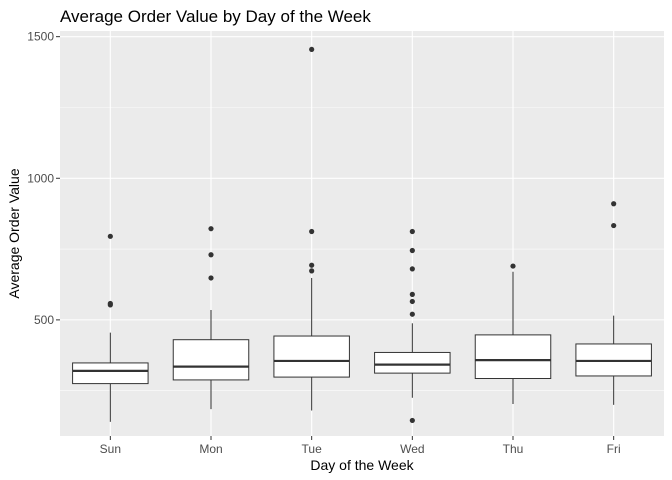 This screenshot has height=480, width=672. What do you see at coordinates (110, 449) in the screenshot?
I see `x-tick-label: Sun` at bounding box center [110, 449].